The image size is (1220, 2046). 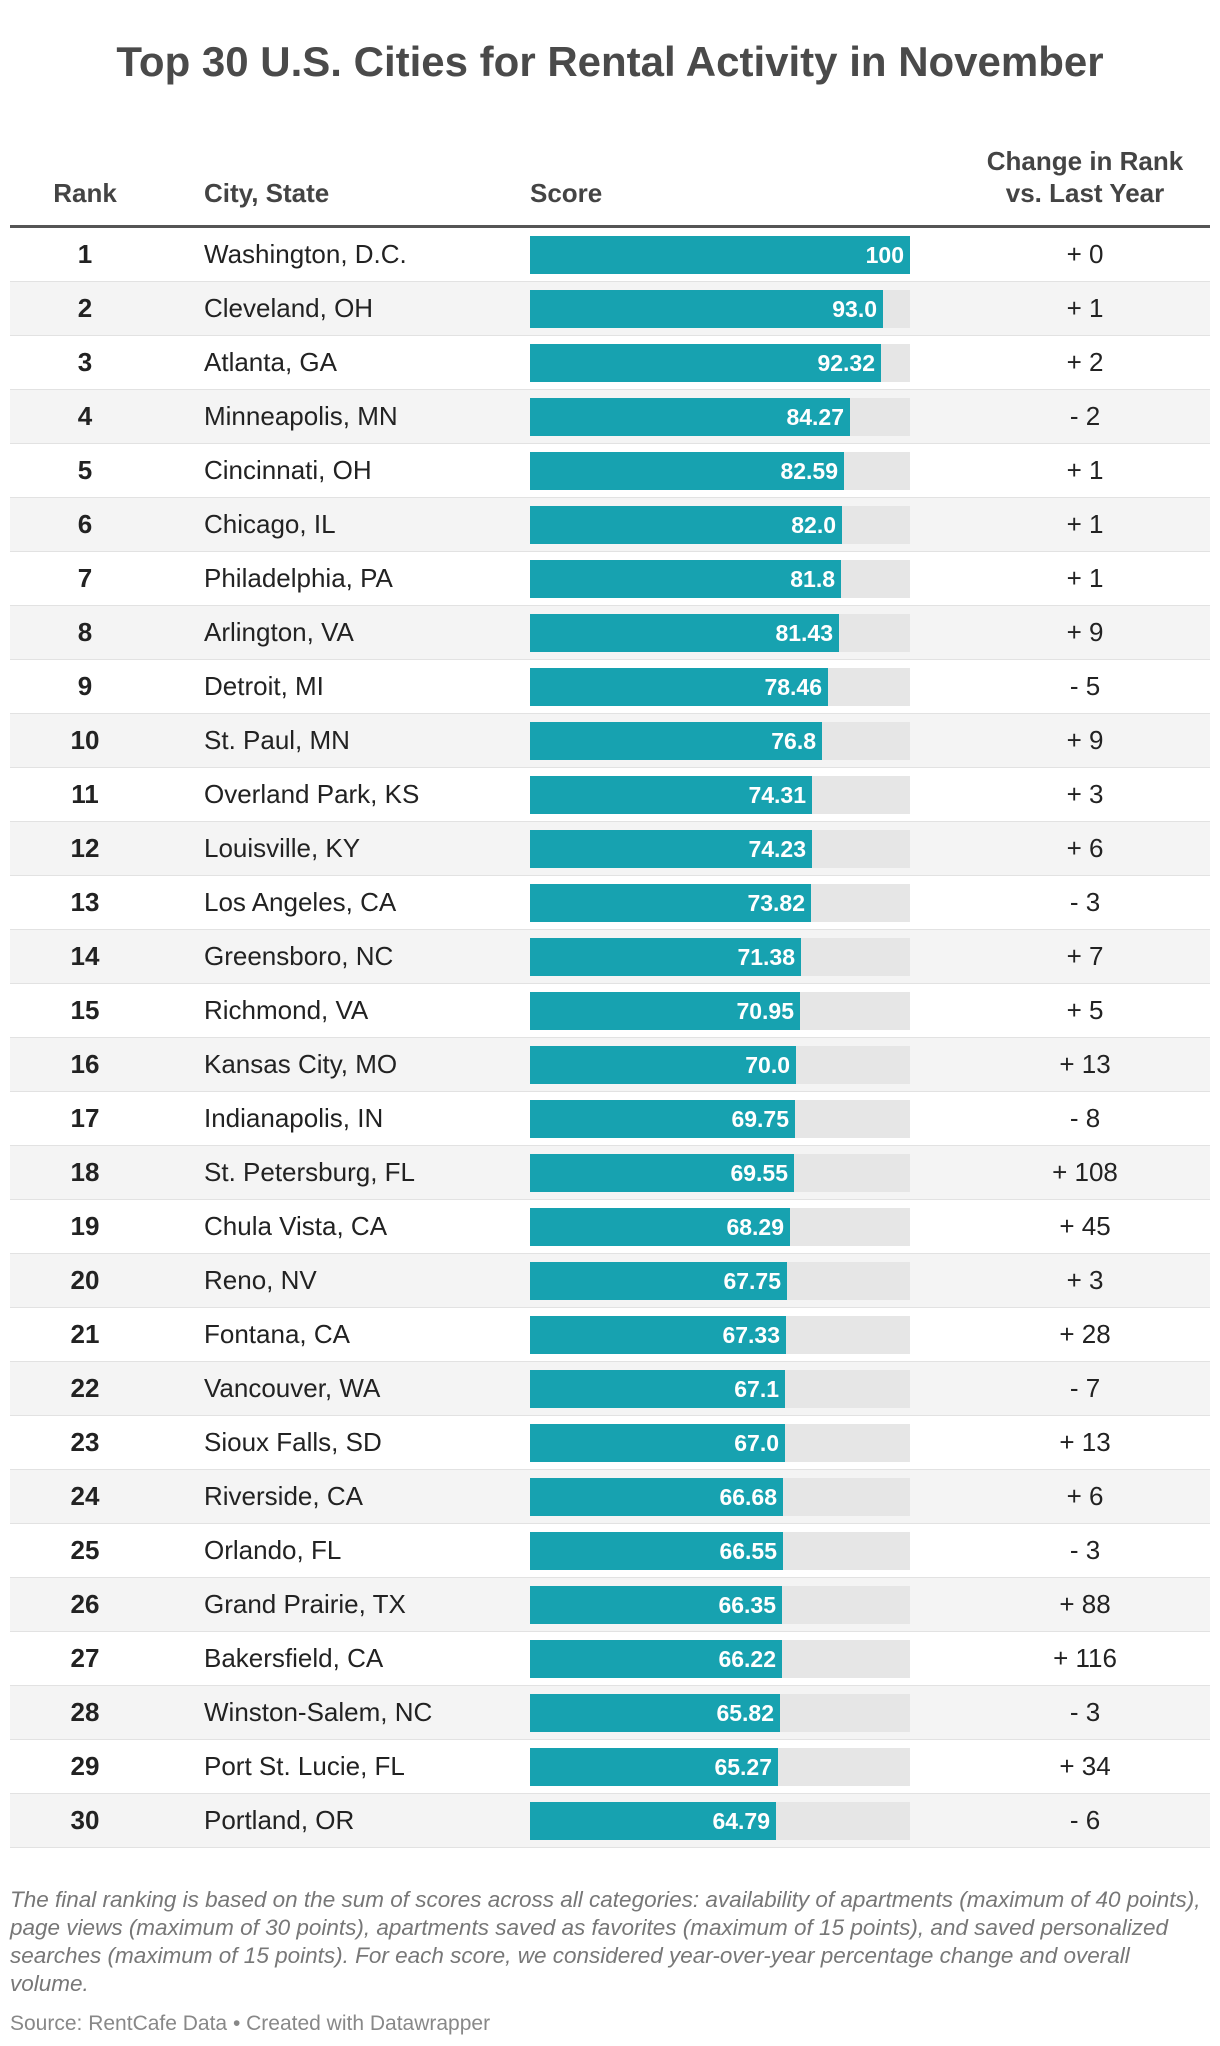 I want to click on score-label: 76.8, so click(x=793, y=741).